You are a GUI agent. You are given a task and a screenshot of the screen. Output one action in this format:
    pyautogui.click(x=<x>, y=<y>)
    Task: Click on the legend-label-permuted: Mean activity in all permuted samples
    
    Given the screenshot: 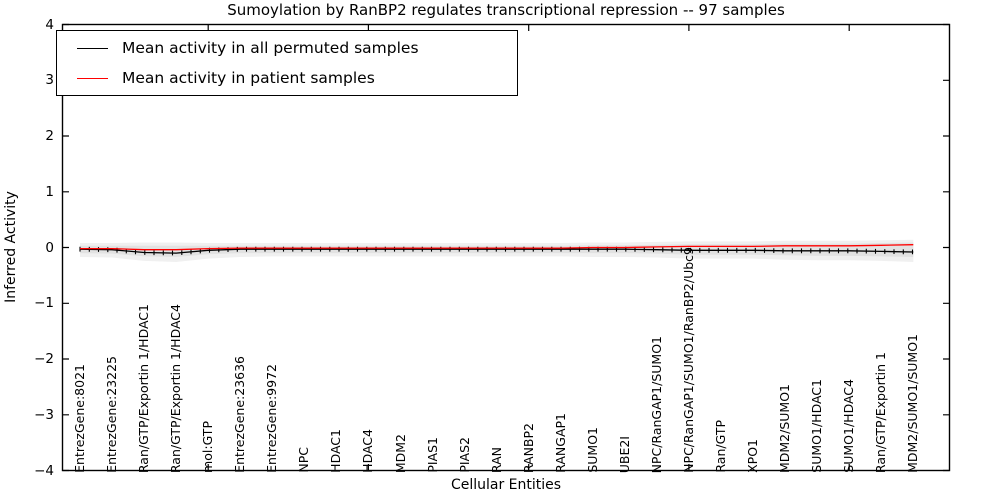 What is the action you would take?
    pyautogui.click(x=270, y=48)
    